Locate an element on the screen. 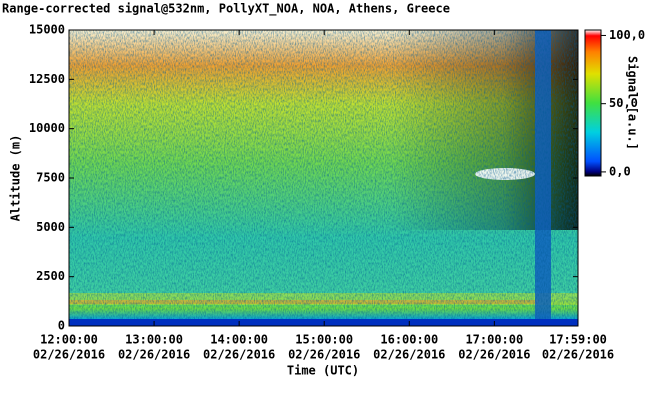  x-tick-label: 16:00:00 is located at coordinates (409, 340).